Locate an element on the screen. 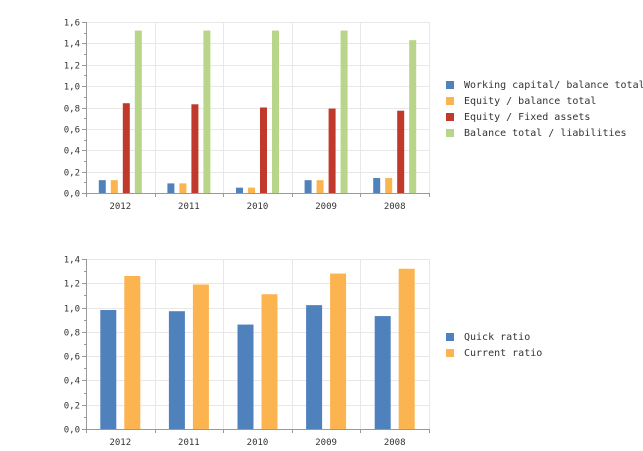  bar-equity-balance-total-2012 is located at coordinates (114, 186).